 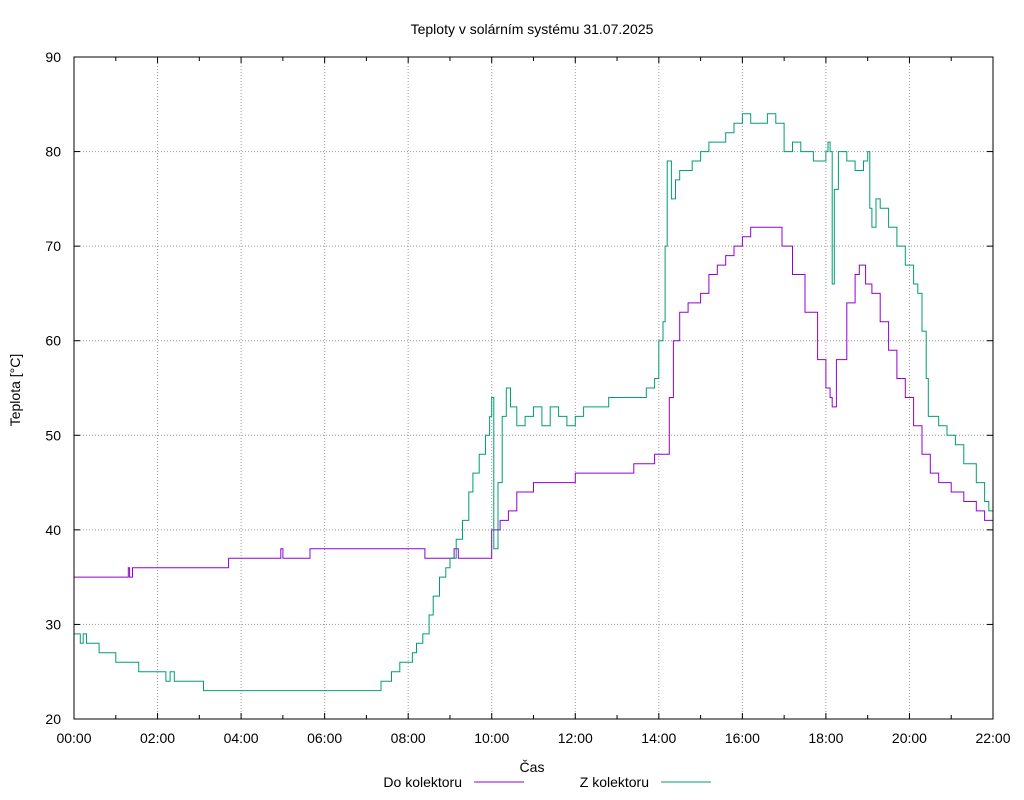 I want to click on x-tick-label: 02:00, so click(x=157, y=738).